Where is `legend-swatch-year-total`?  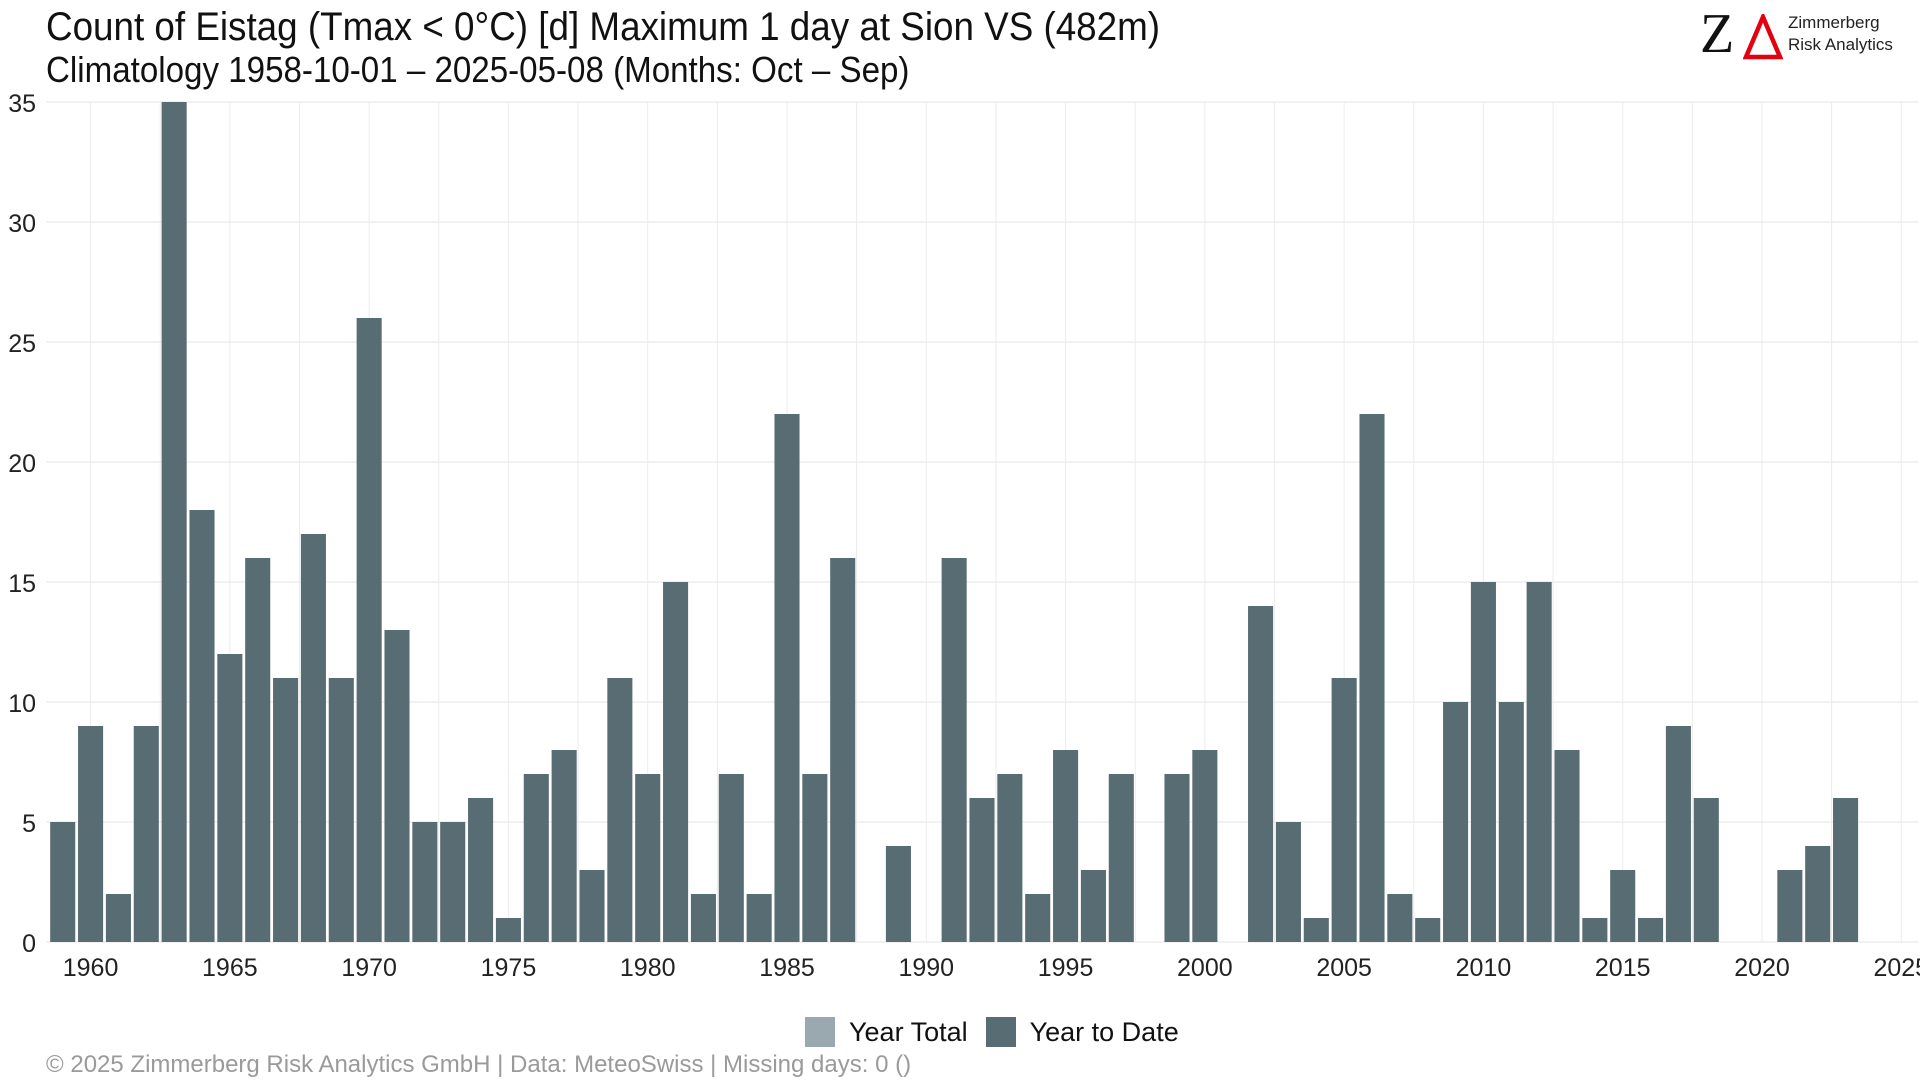
legend-swatch-year-total is located at coordinates (820, 1032).